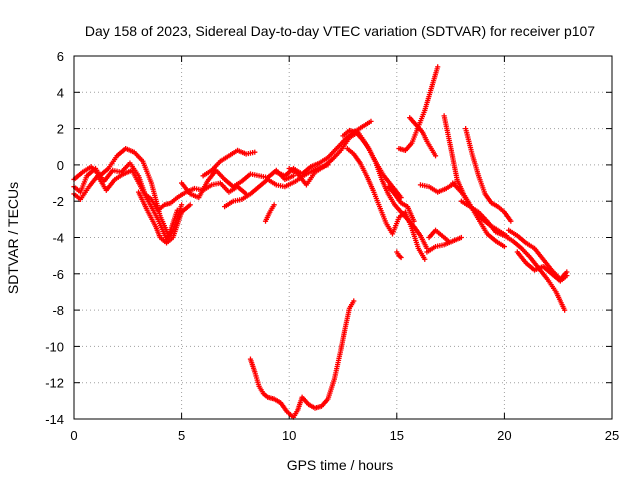 The width and height of the screenshot is (640, 480). I want to click on x-tick-label: 5, so click(181, 435).